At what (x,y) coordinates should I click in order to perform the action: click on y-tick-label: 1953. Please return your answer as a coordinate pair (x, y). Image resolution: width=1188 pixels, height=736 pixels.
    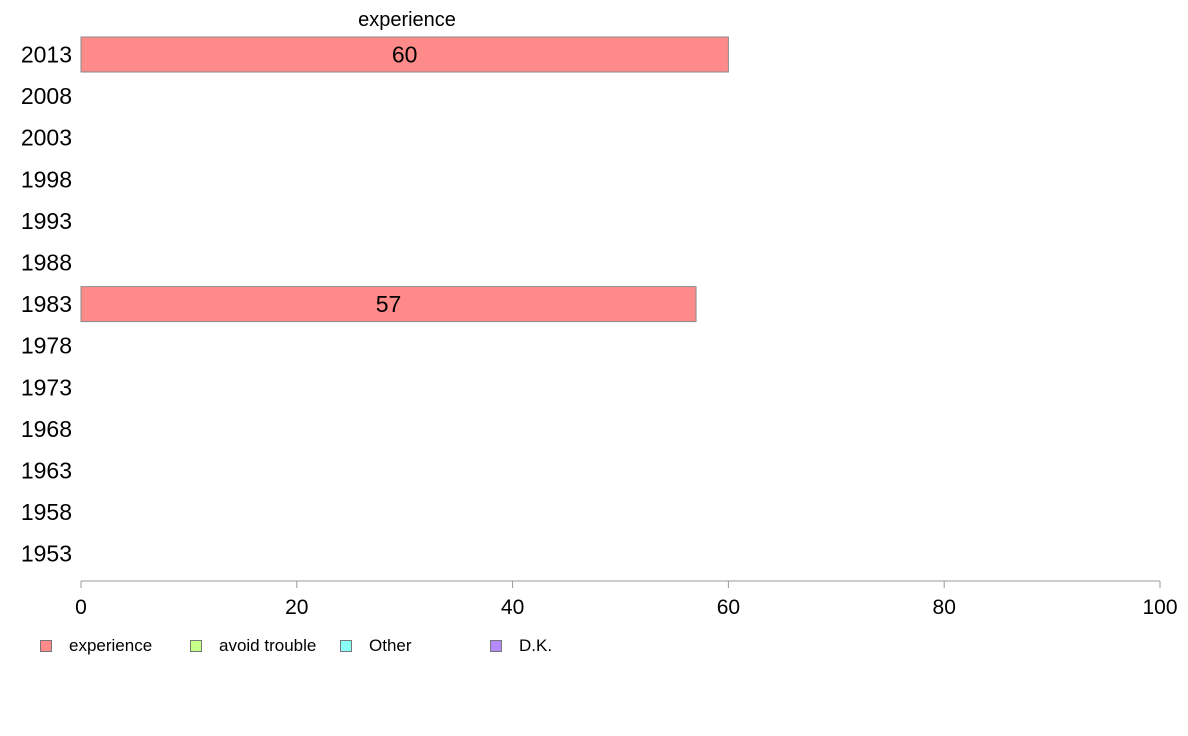
    Looking at the image, I should click on (46, 554).